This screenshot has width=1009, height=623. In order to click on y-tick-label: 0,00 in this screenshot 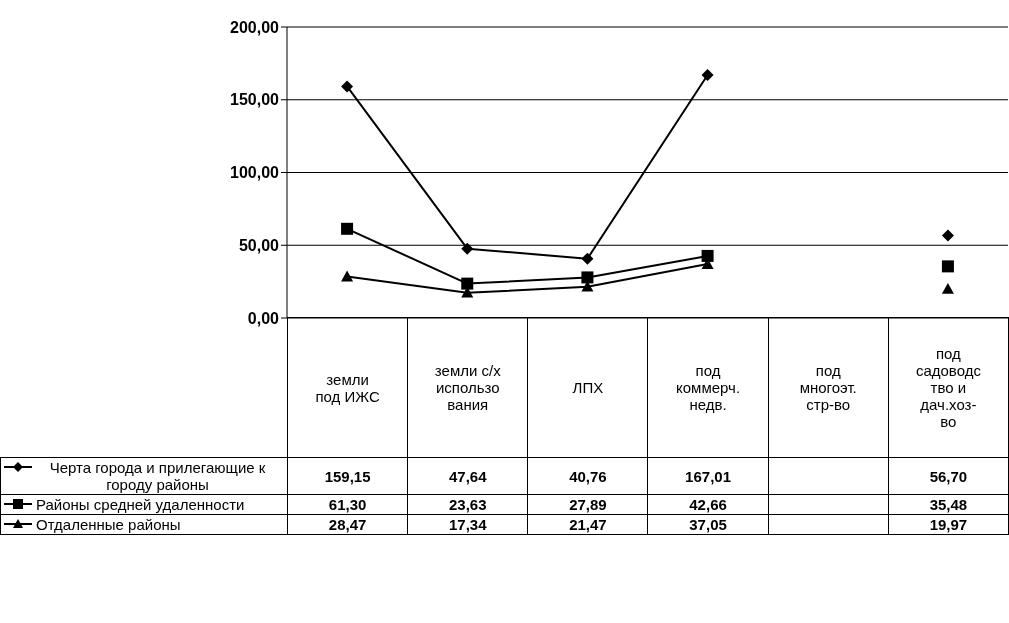, I will do `click(263, 318)`.